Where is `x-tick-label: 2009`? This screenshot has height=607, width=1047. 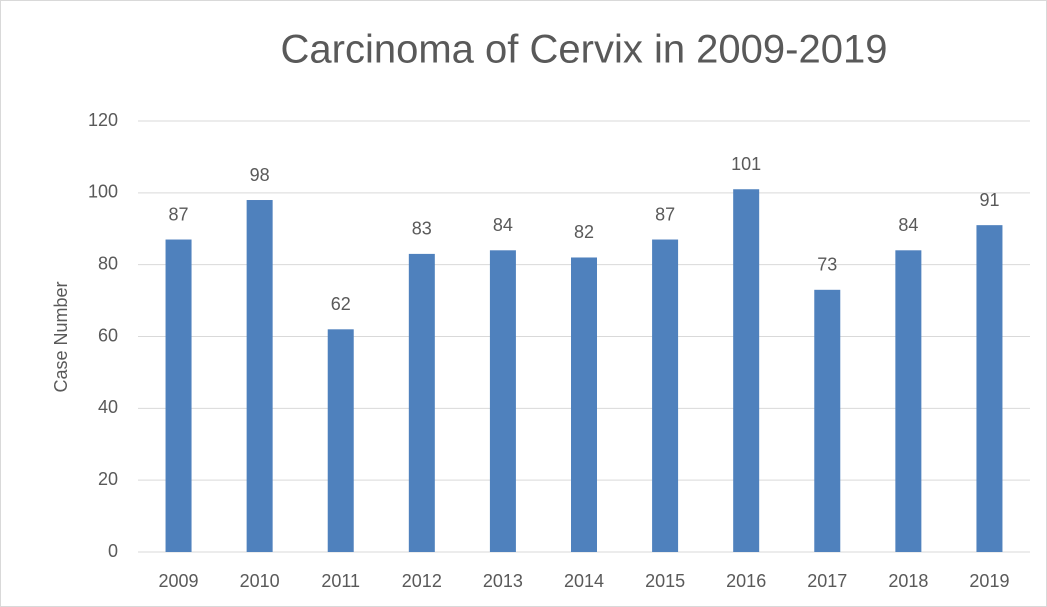
x-tick-label: 2009 is located at coordinates (179, 581).